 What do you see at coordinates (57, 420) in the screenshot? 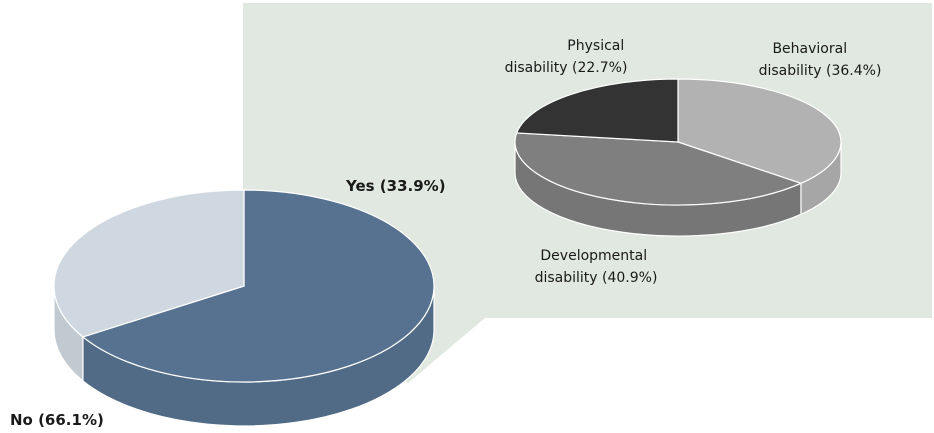
I see `slice-label-no: No (66.1%)` at bounding box center [57, 420].